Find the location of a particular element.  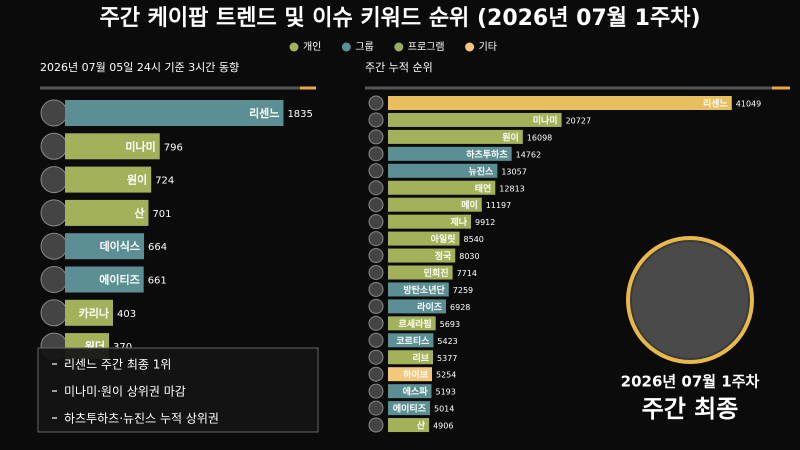

legend-label: 기타 is located at coordinates (488, 47).